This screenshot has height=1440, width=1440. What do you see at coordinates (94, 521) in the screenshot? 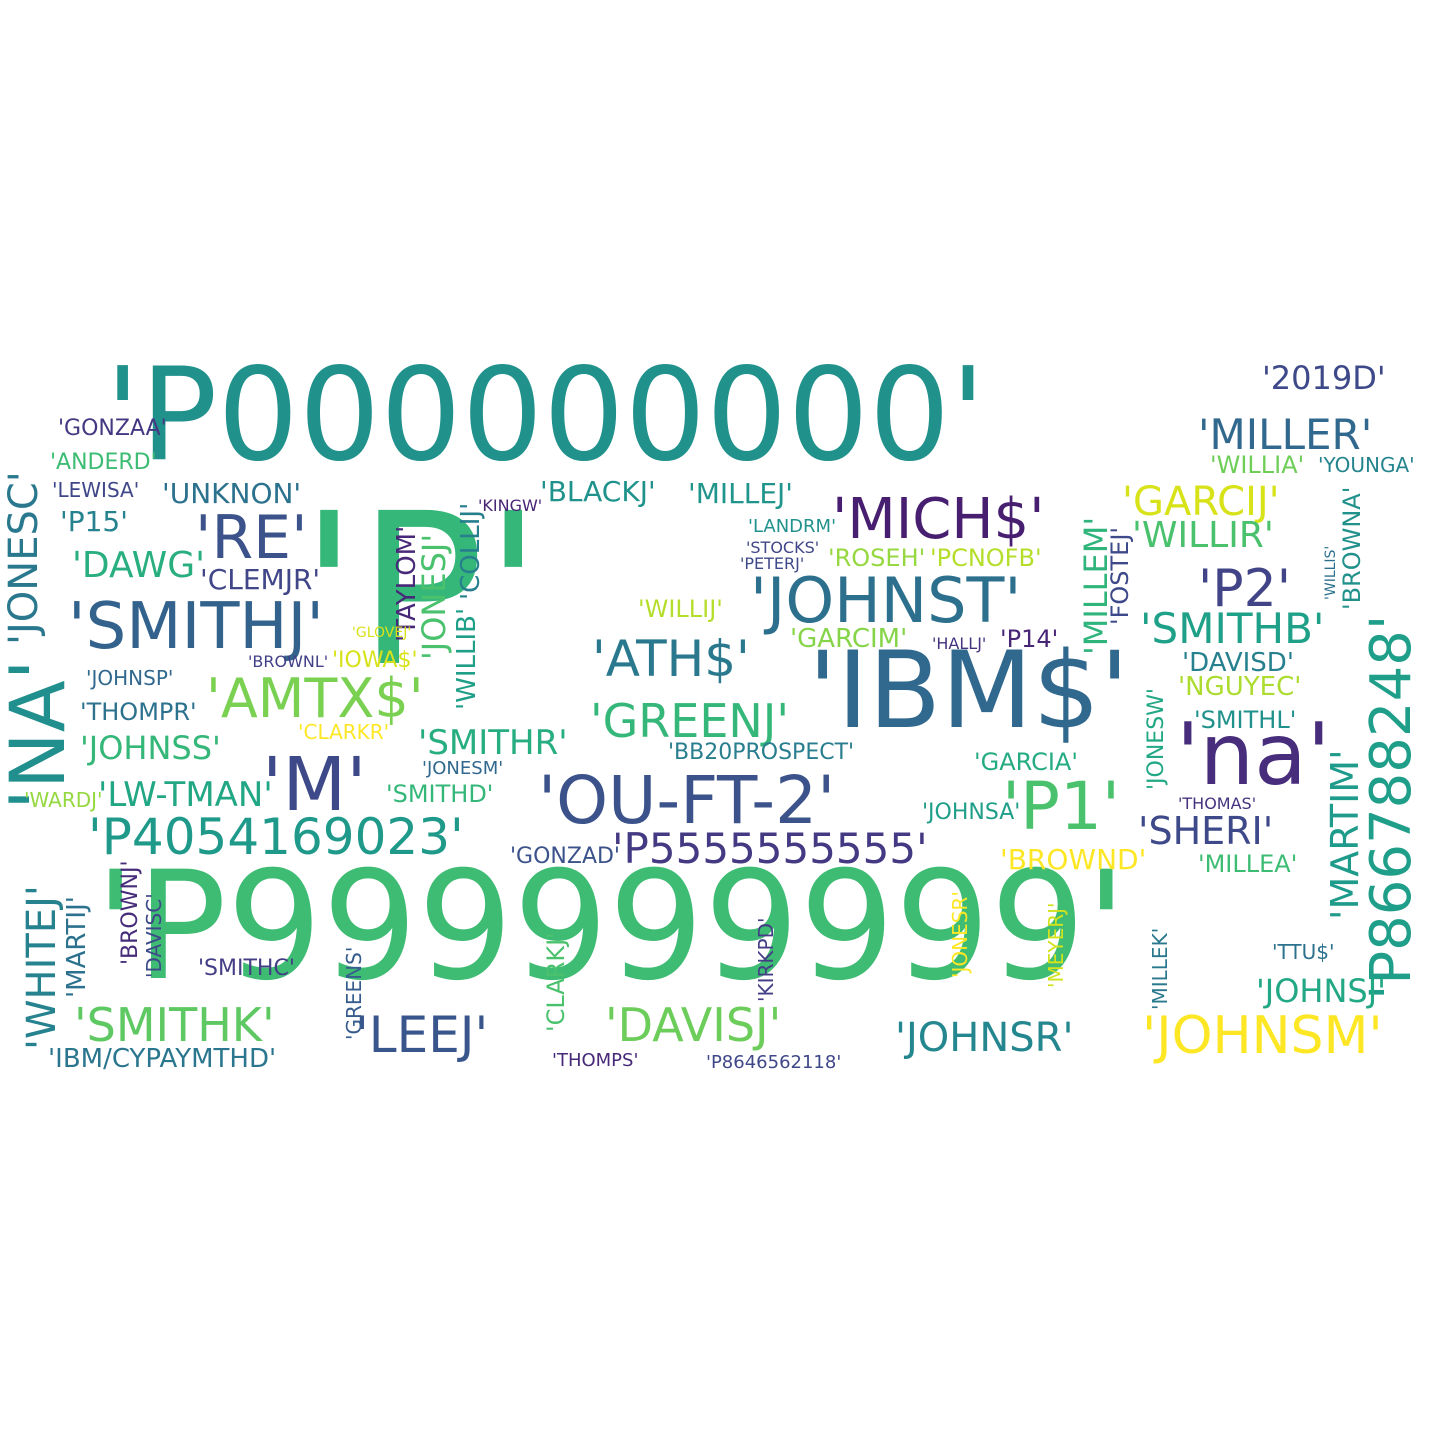
I see `word: 'P15'` at bounding box center [94, 521].